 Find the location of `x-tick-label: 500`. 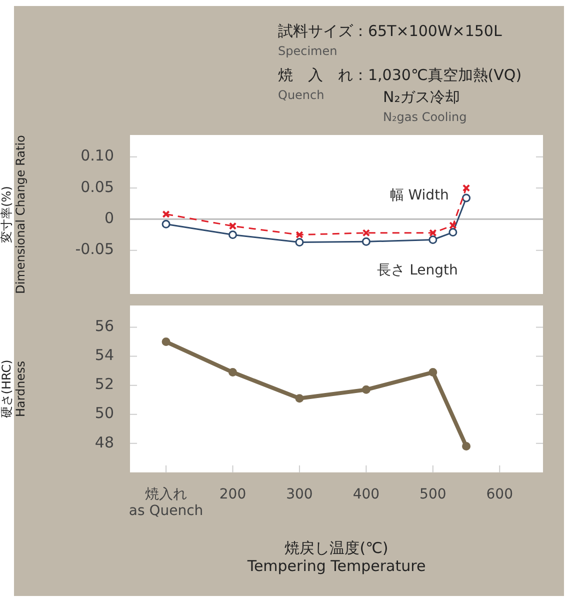

x-tick-label: 500 is located at coordinates (433, 494).